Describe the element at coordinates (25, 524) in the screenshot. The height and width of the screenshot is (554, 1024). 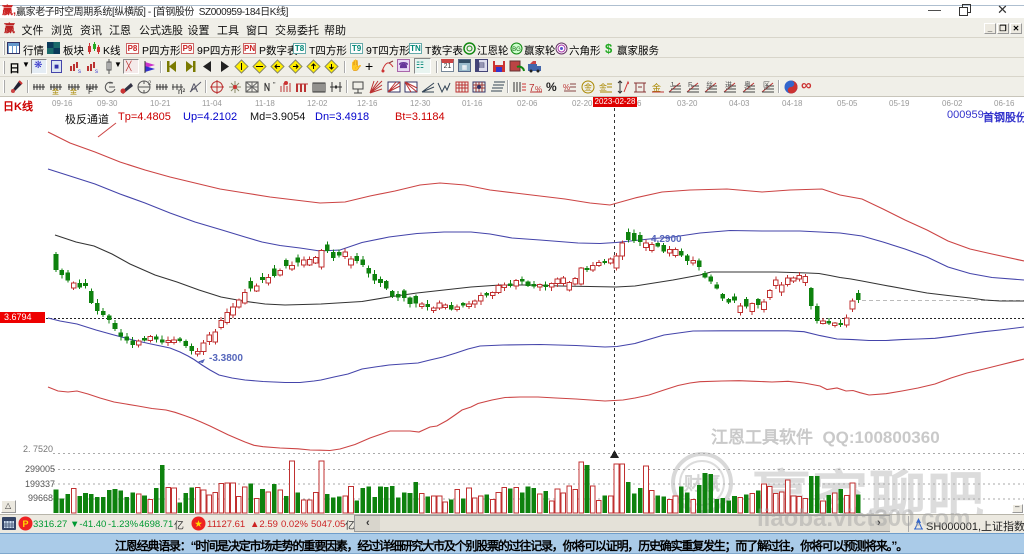
I see `svg-text: P` at that location.